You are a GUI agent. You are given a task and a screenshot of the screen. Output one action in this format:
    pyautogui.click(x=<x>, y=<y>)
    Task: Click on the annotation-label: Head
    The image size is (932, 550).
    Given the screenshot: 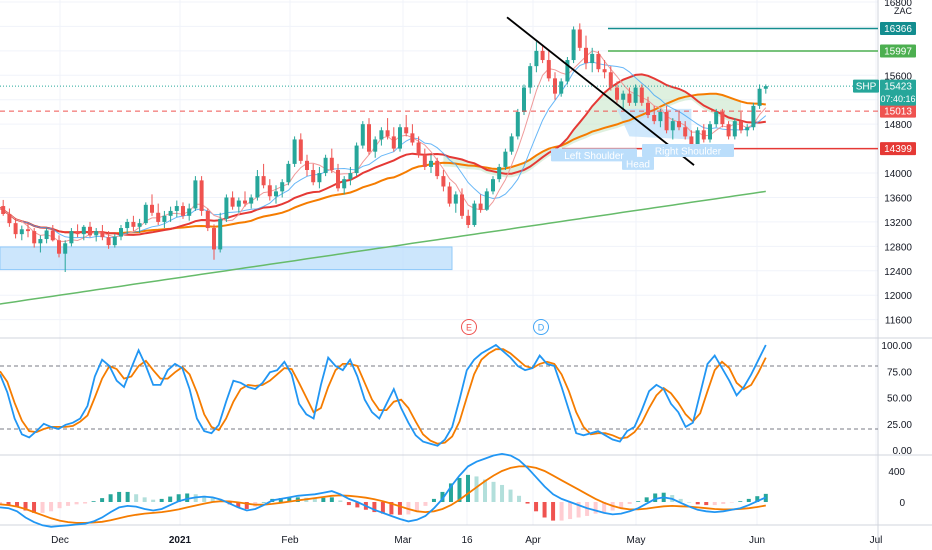 What is the action you would take?
    pyautogui.click(x=638, y=164)
    